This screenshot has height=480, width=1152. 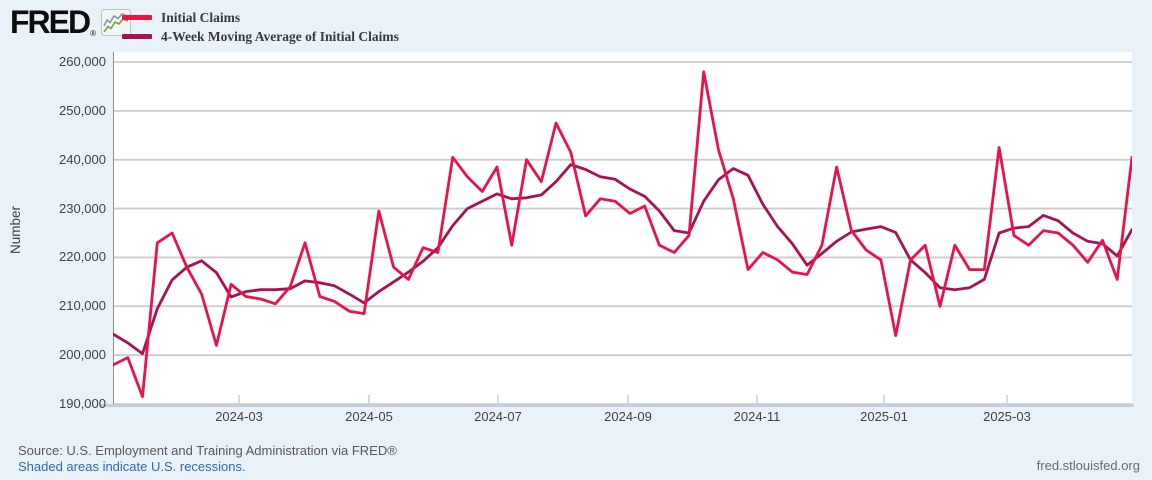 What do you see at coordinates (239, 416) in the screenshot?
I see `x-tick-label: 2024-03` at bounding box center [239, 416].